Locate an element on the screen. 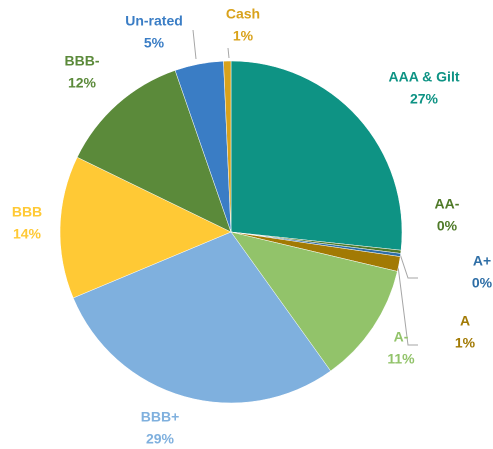 This screenshot has height=449, width=493. slice-label: BBB+ is located at coordinates (160, 417).